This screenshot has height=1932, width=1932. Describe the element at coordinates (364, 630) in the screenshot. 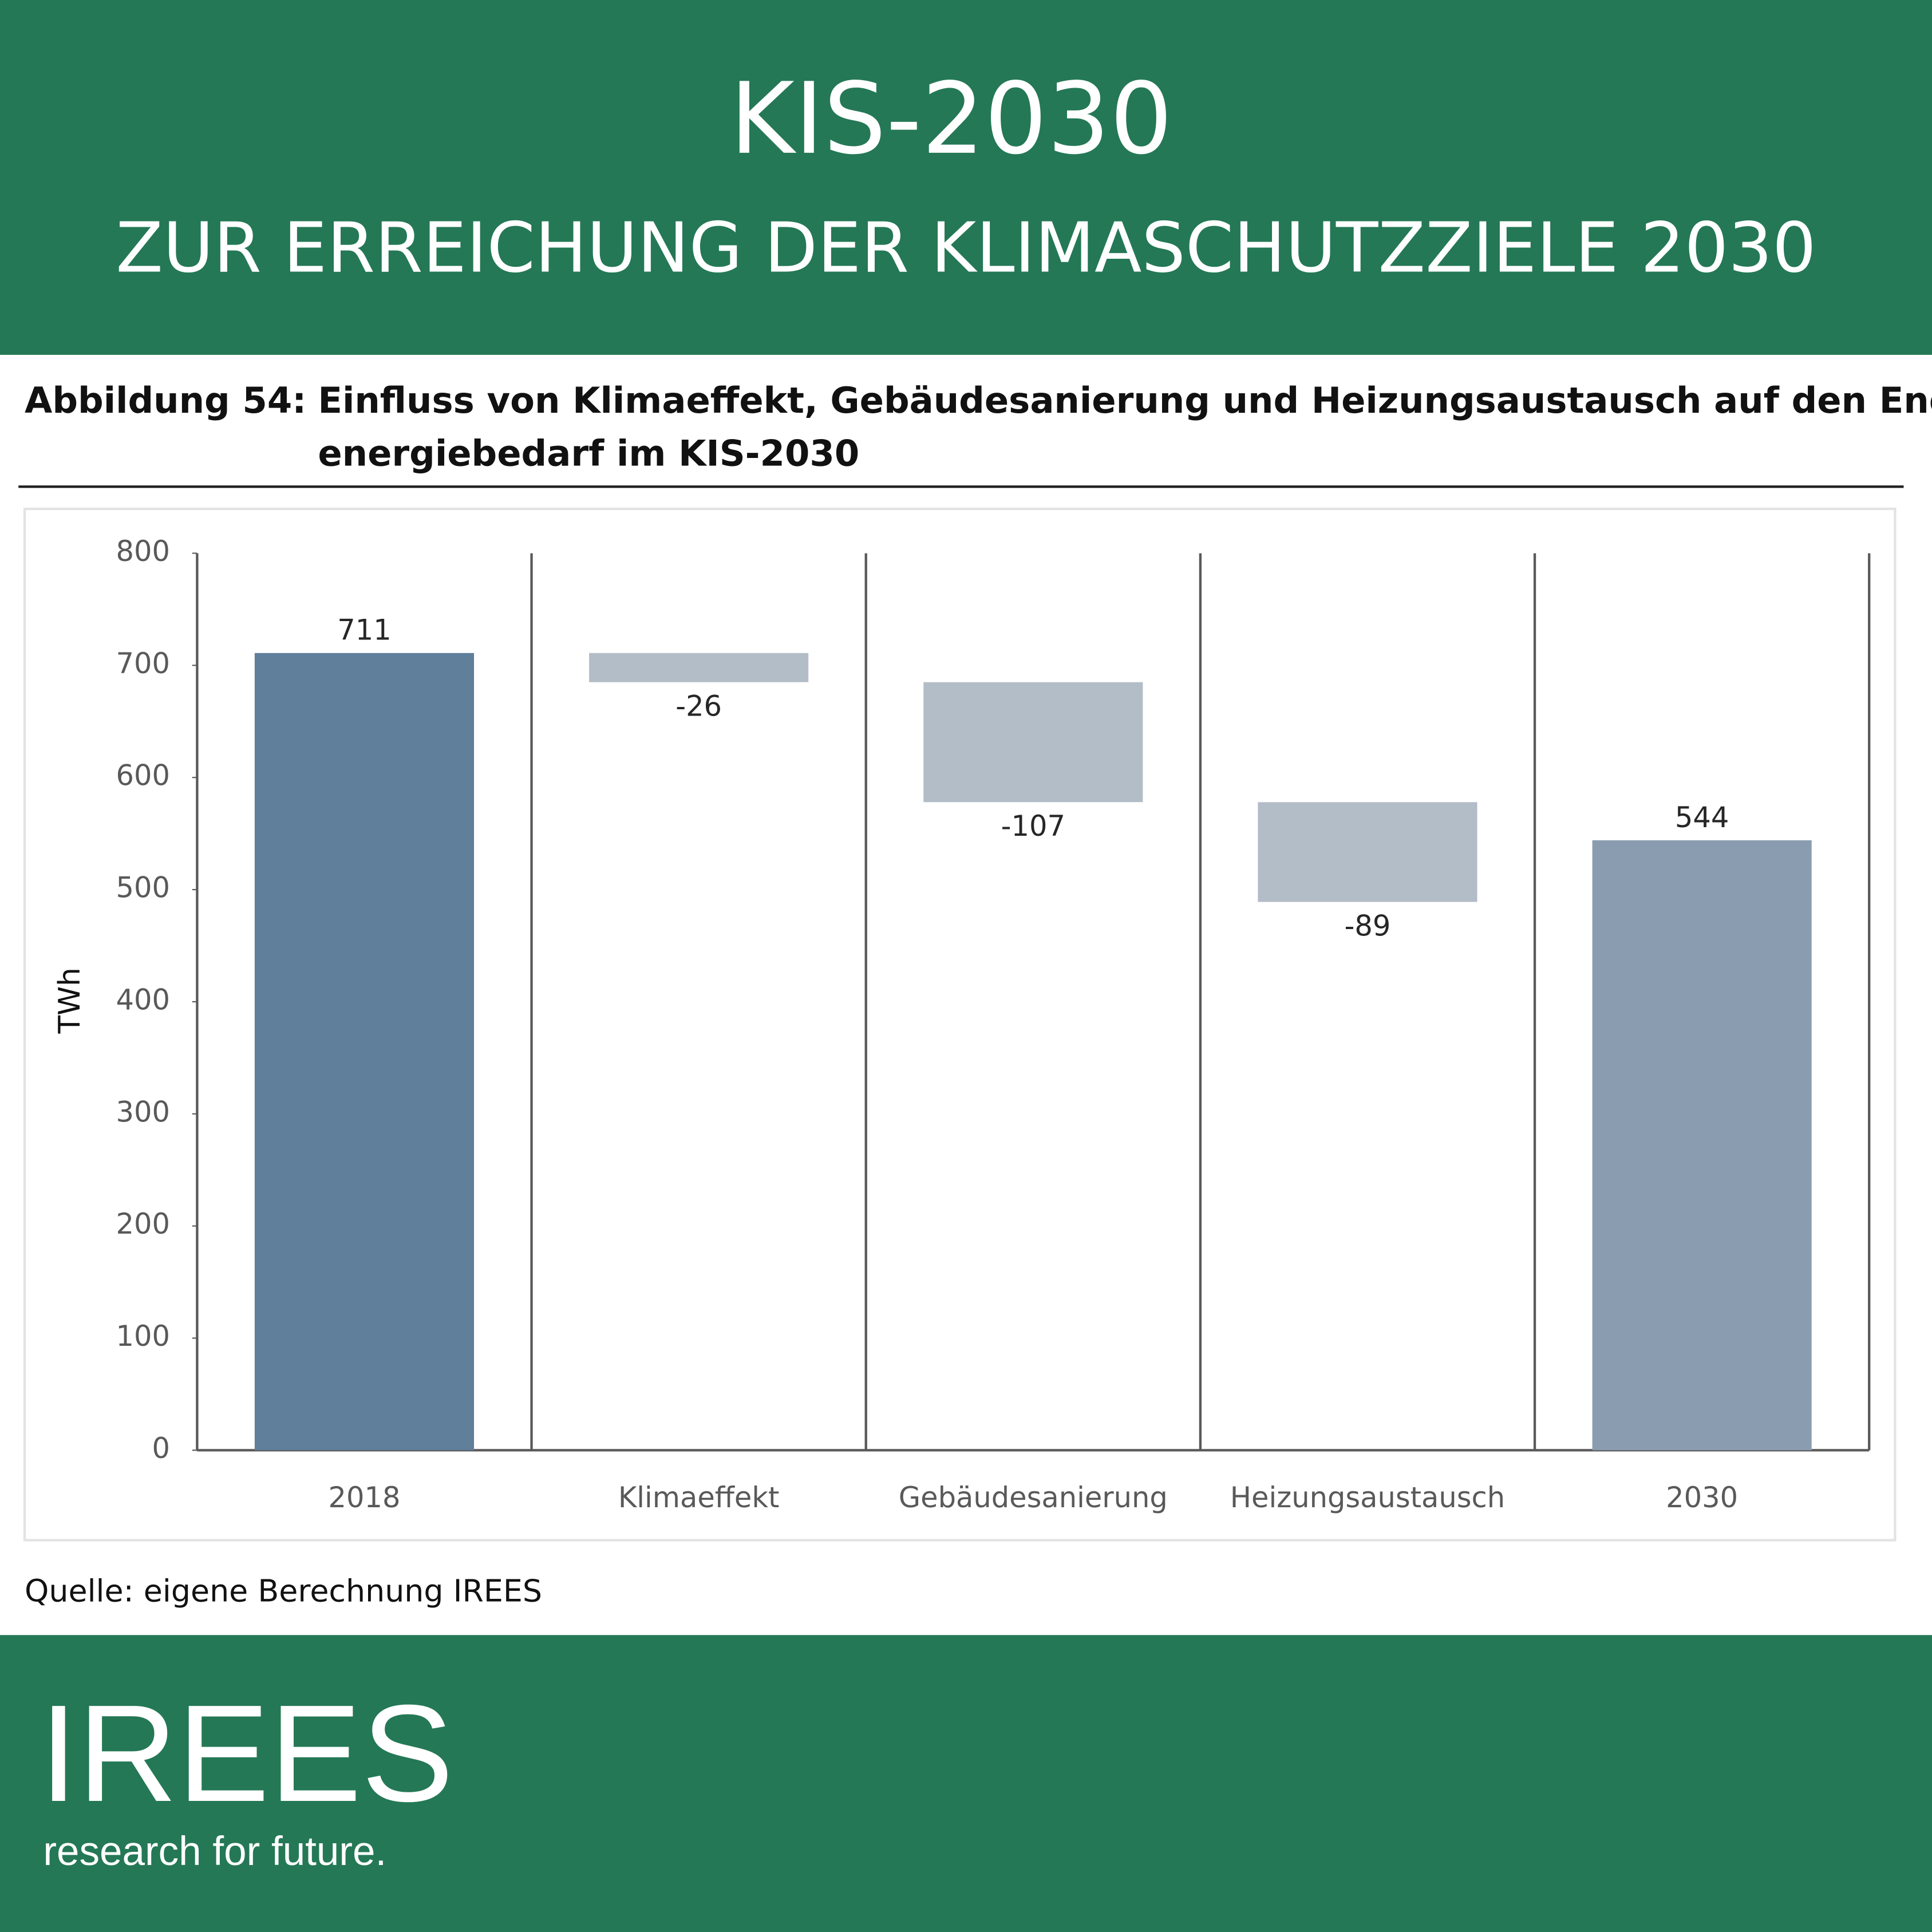

I see `value-label: 711` at that location.